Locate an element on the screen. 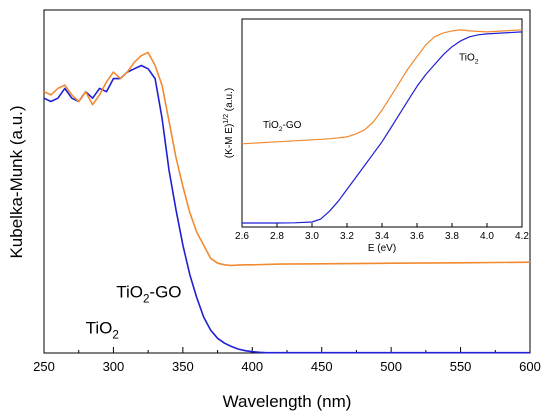 The width and height of the screenshot is (550, 416). inset-x-axis-title: E (eV) is located at coordinates (382, 248).